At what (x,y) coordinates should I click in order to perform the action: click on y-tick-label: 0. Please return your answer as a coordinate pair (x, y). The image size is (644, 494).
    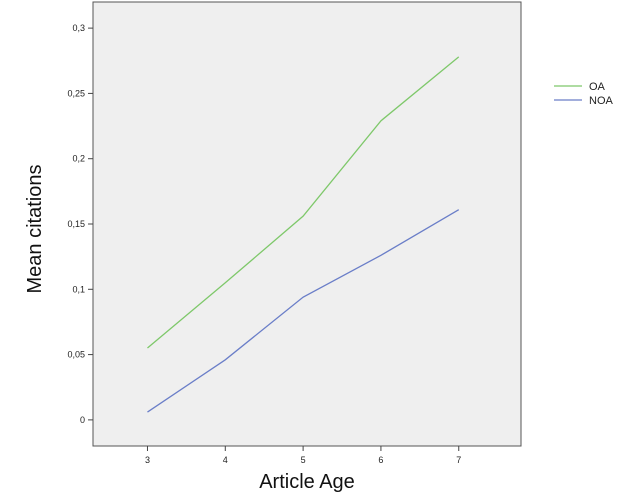
    Looking at the image, I should click on (82, 420).